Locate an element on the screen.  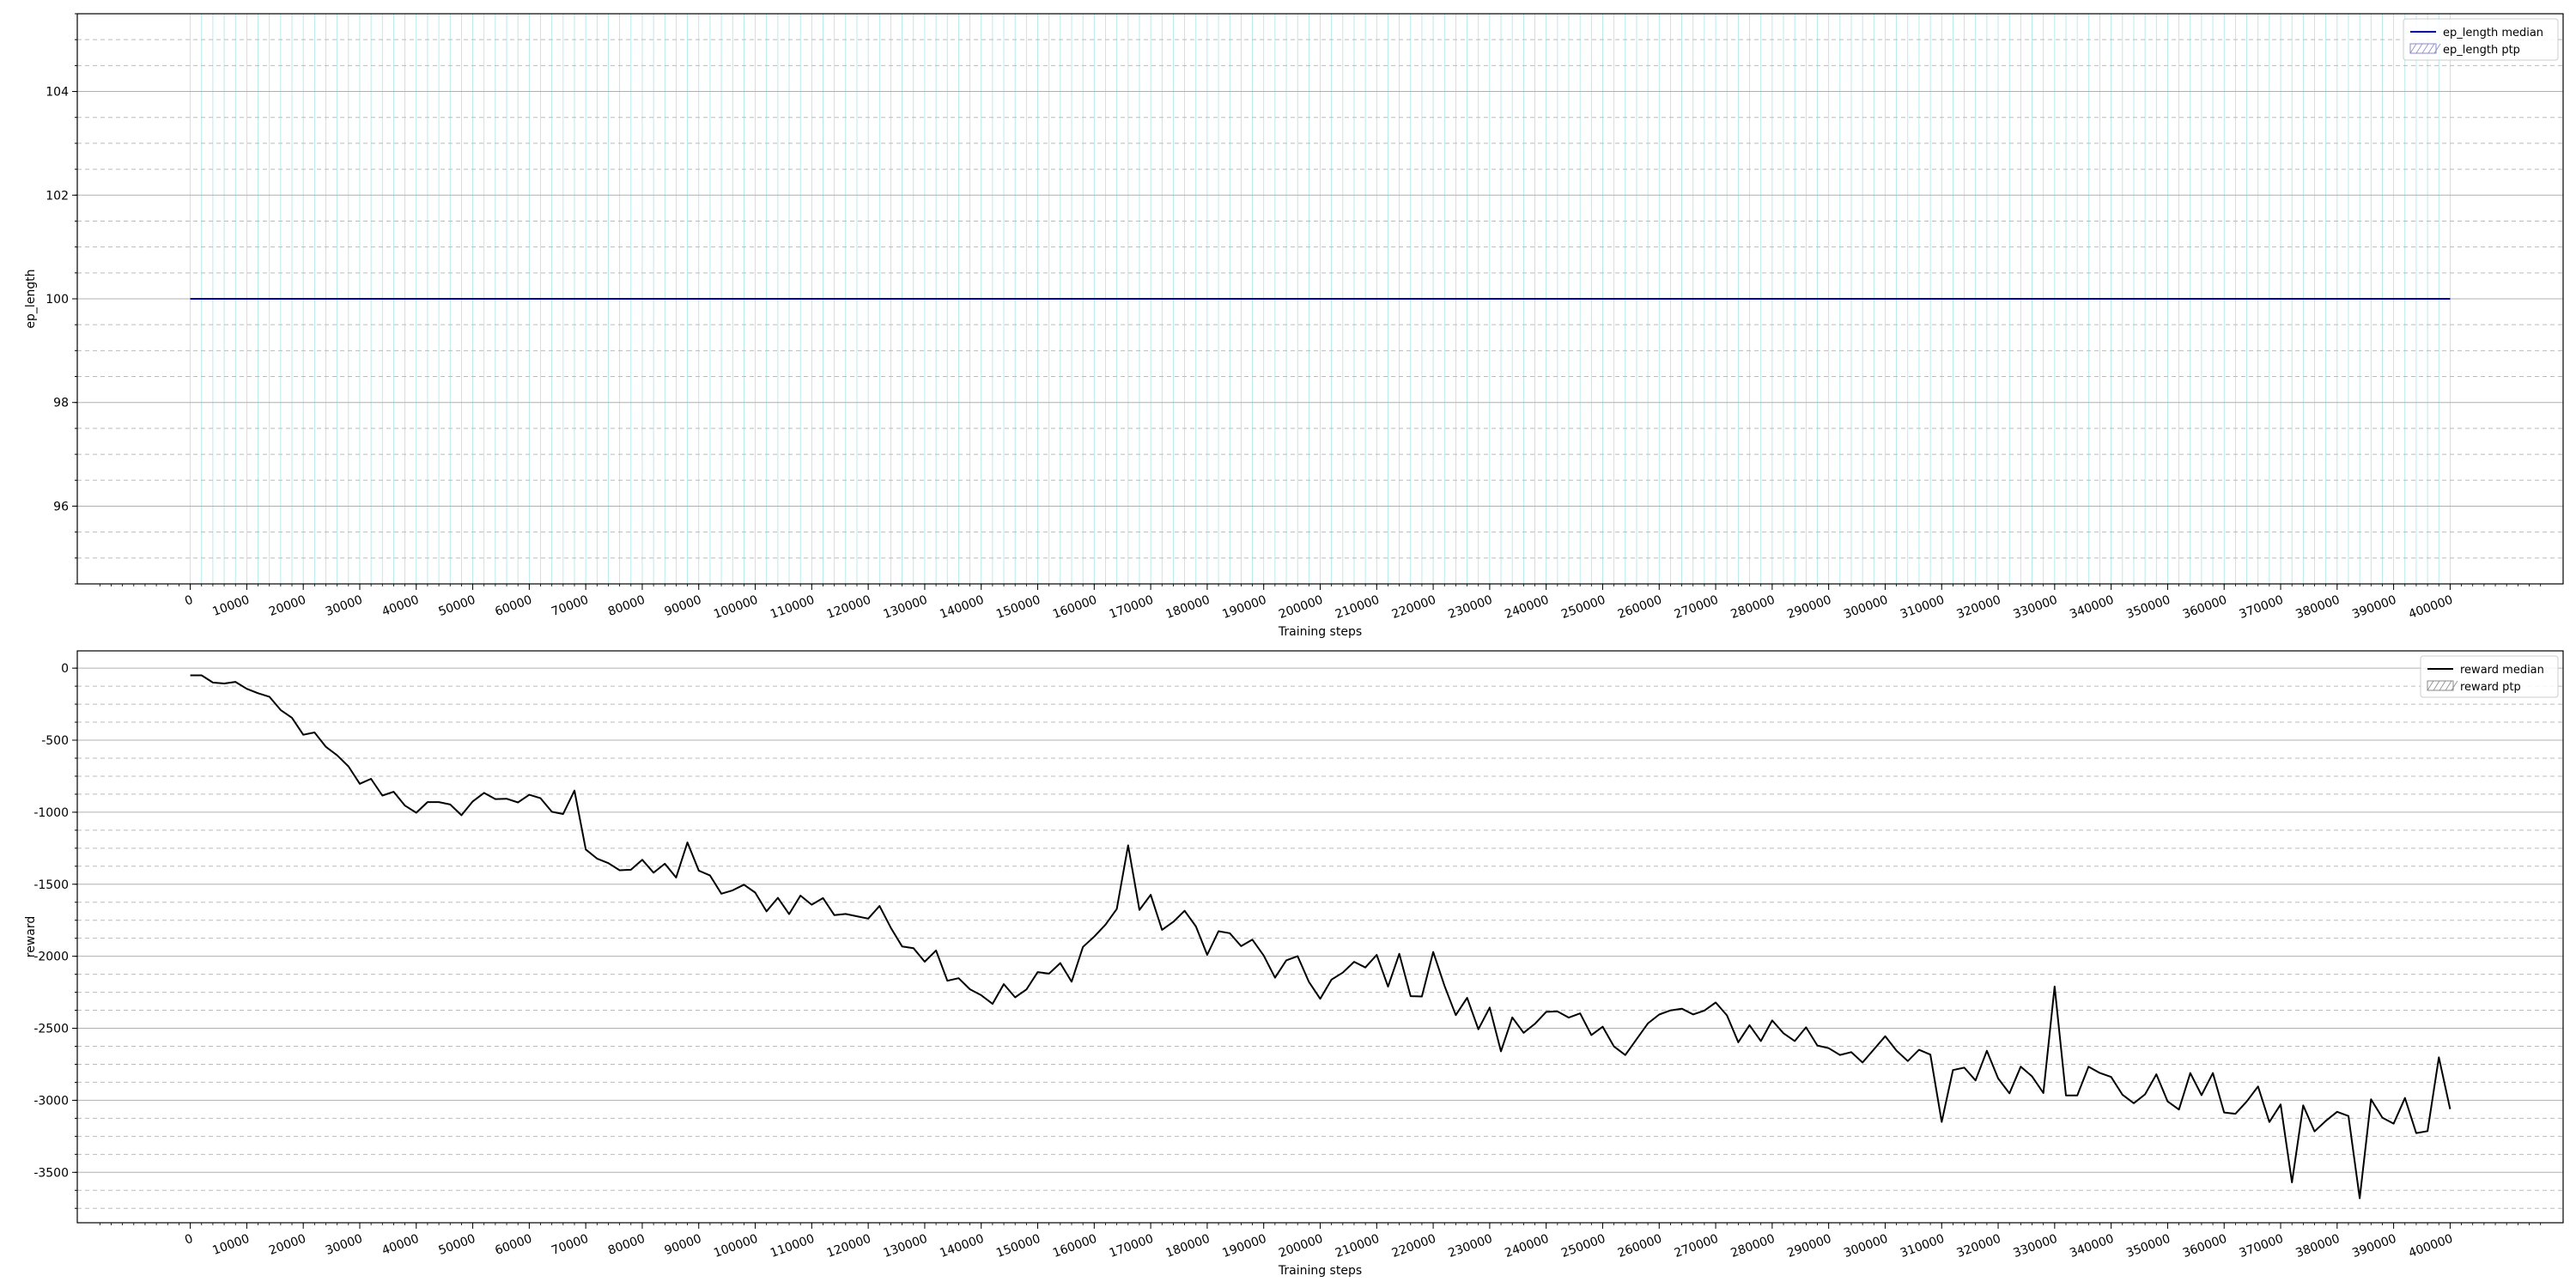
reward-legend: reward median reward ptp is located at coordinates (2489, 676).